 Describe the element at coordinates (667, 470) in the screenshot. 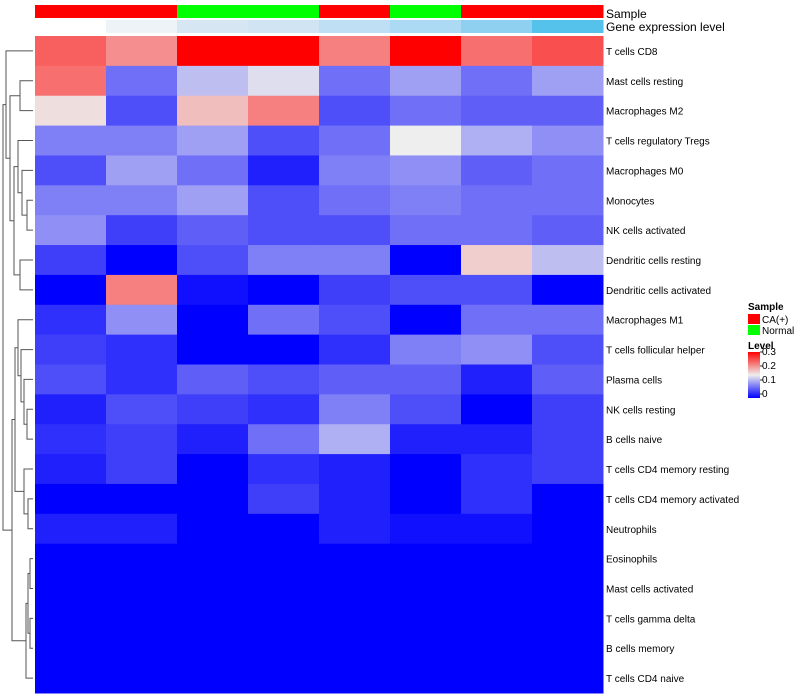

I see `row-label: T cells CD4 memory resting` at that location.